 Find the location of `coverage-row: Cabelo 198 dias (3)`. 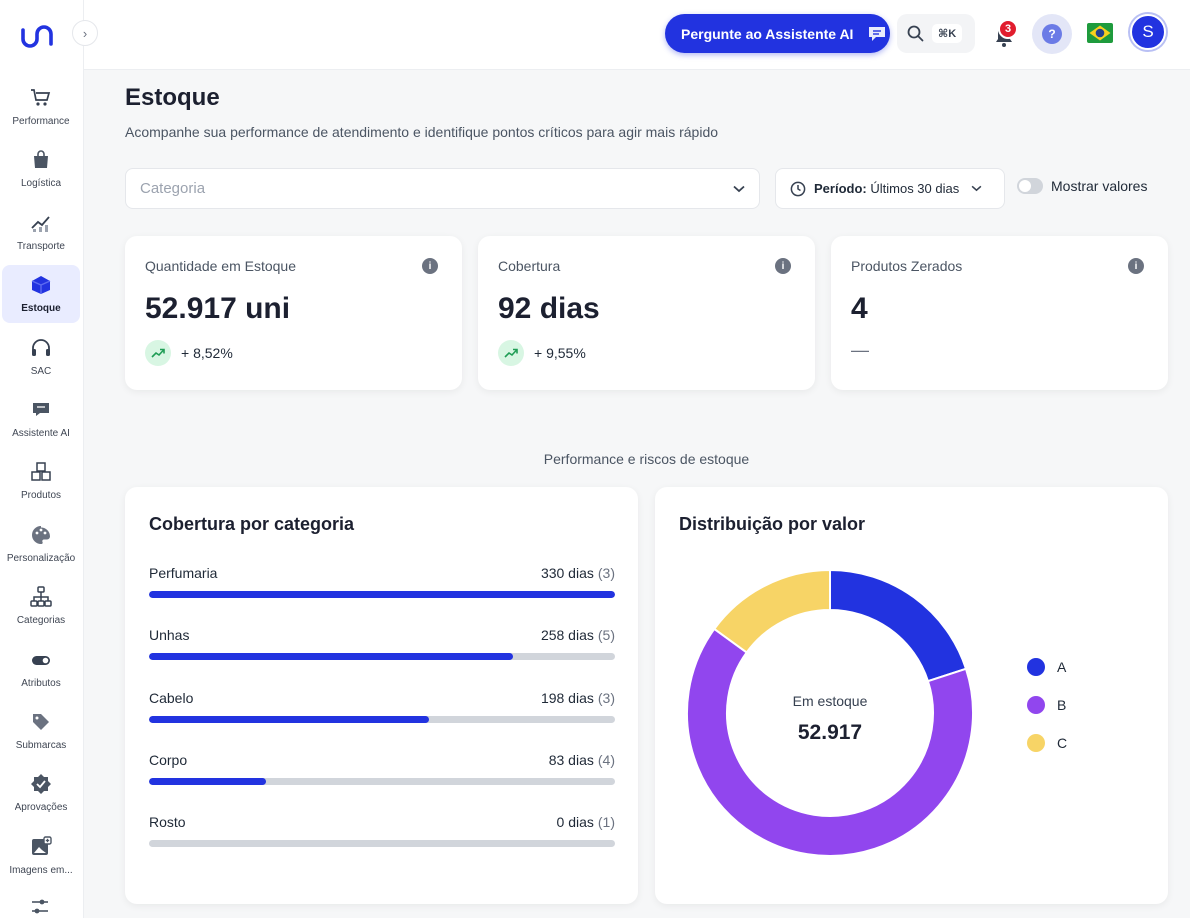

coverage-row: Cabelo 198 dias (3) is located at coordinates (382, 710).